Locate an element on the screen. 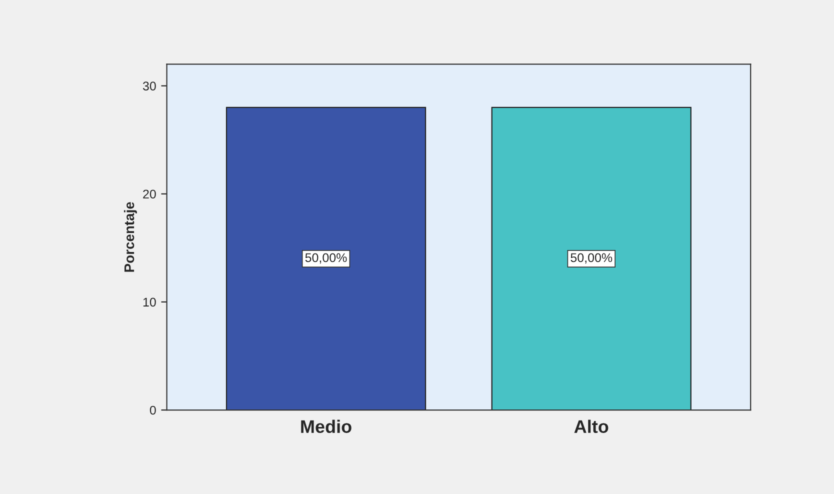 The width and height of the screenshot is (834, 494). y-tick-label: 30 is located at coordinates (149, 86).